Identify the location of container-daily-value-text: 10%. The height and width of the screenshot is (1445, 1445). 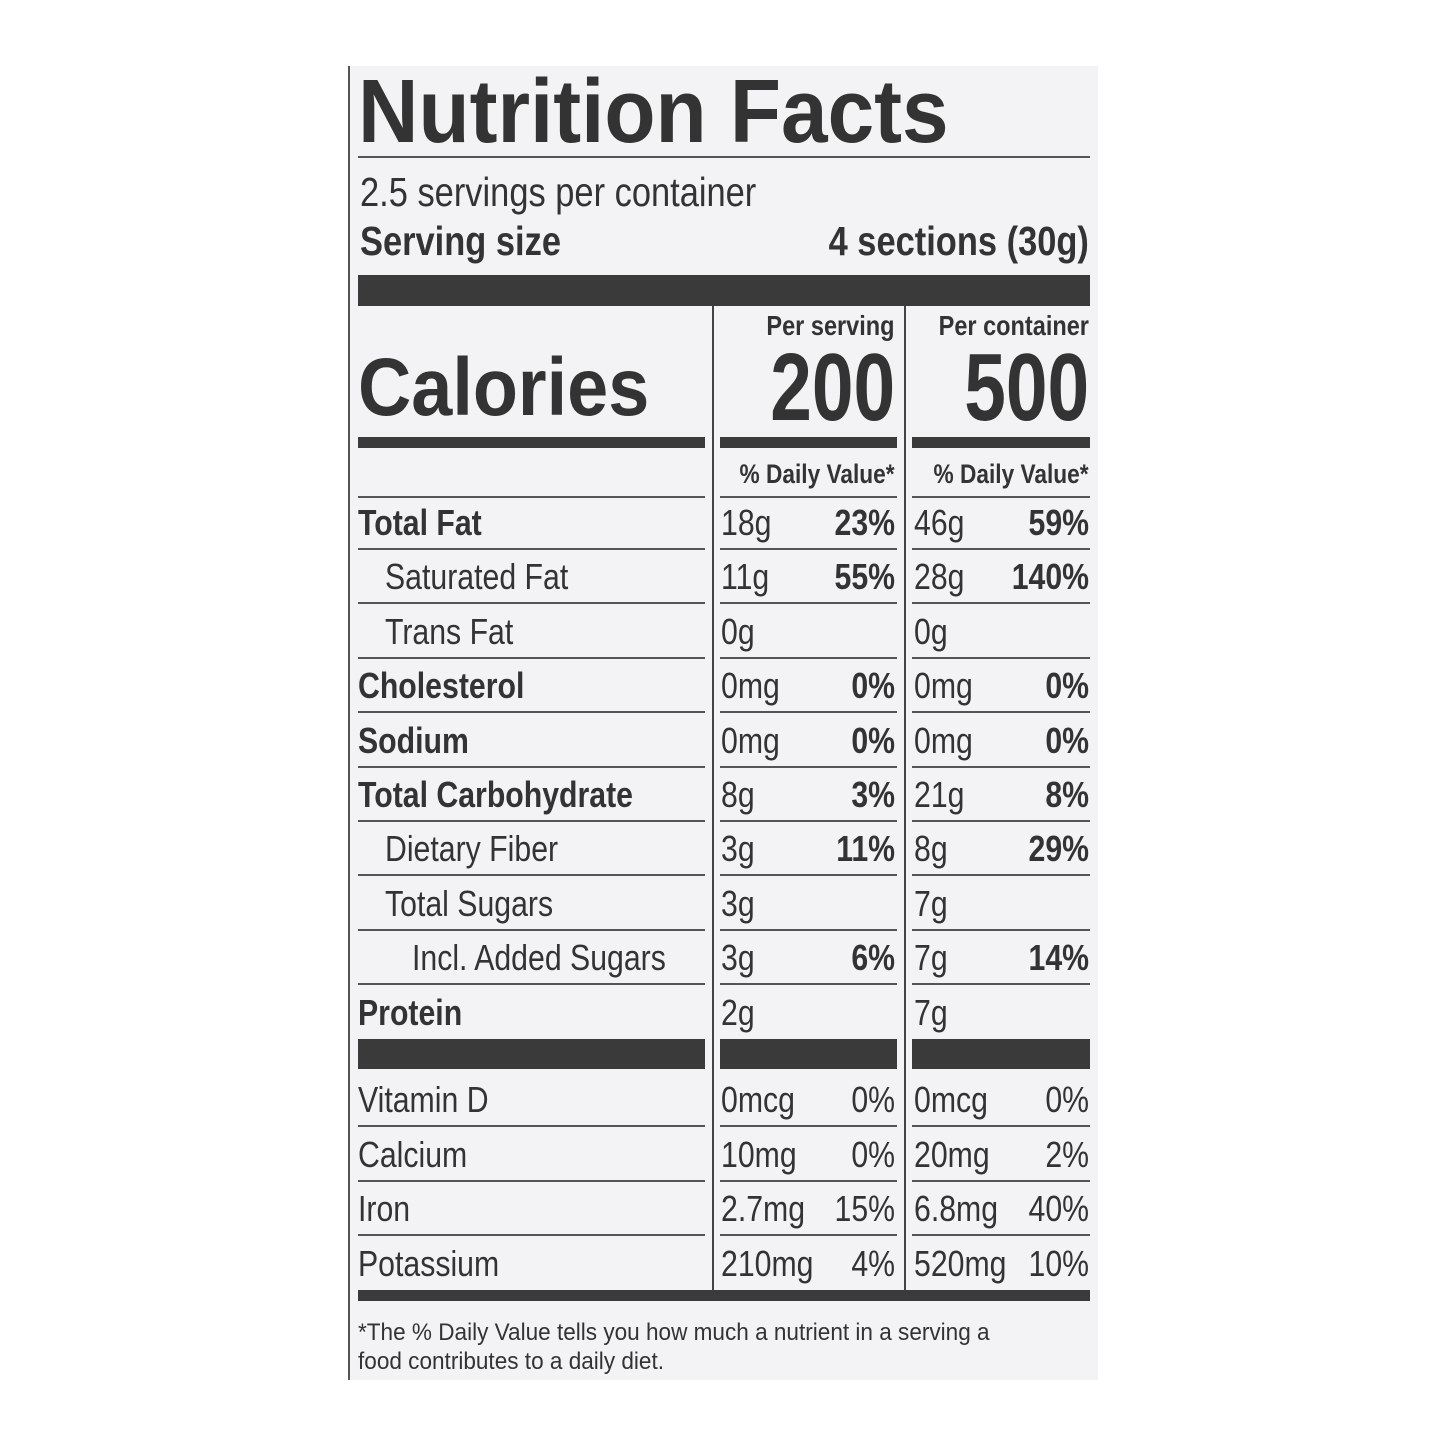
(1058, 1263).